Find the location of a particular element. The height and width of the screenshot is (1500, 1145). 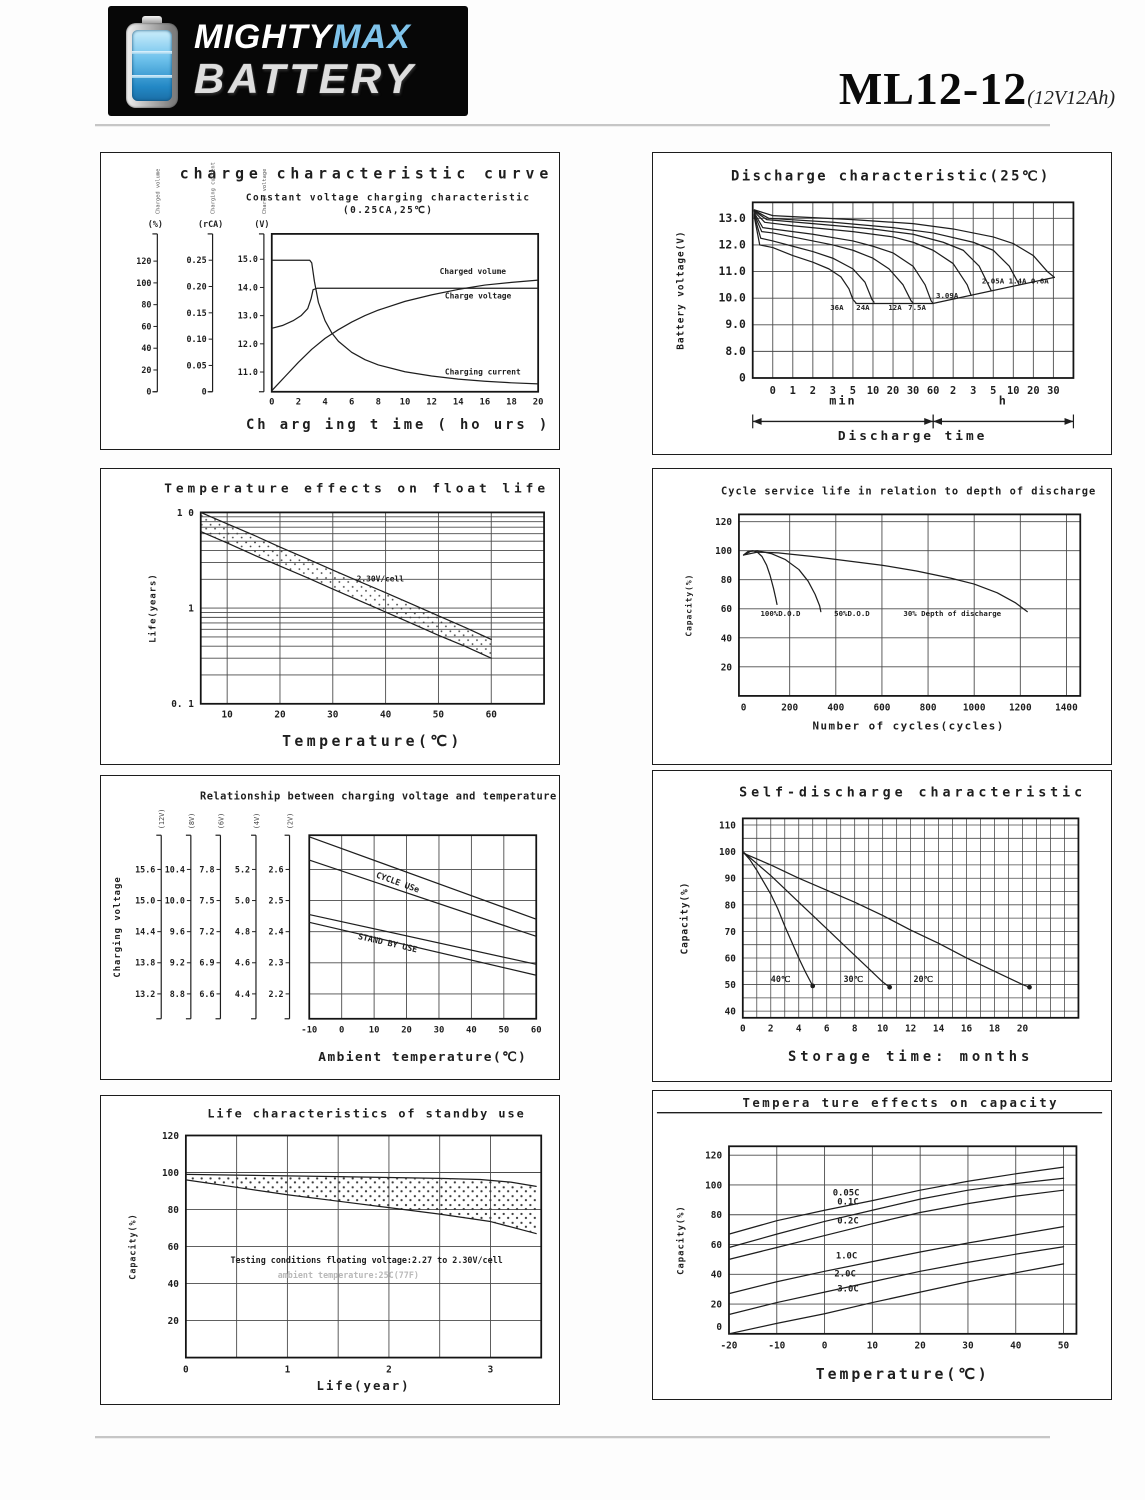

svg-text: 10.0 is located at coordinates (175, 901).